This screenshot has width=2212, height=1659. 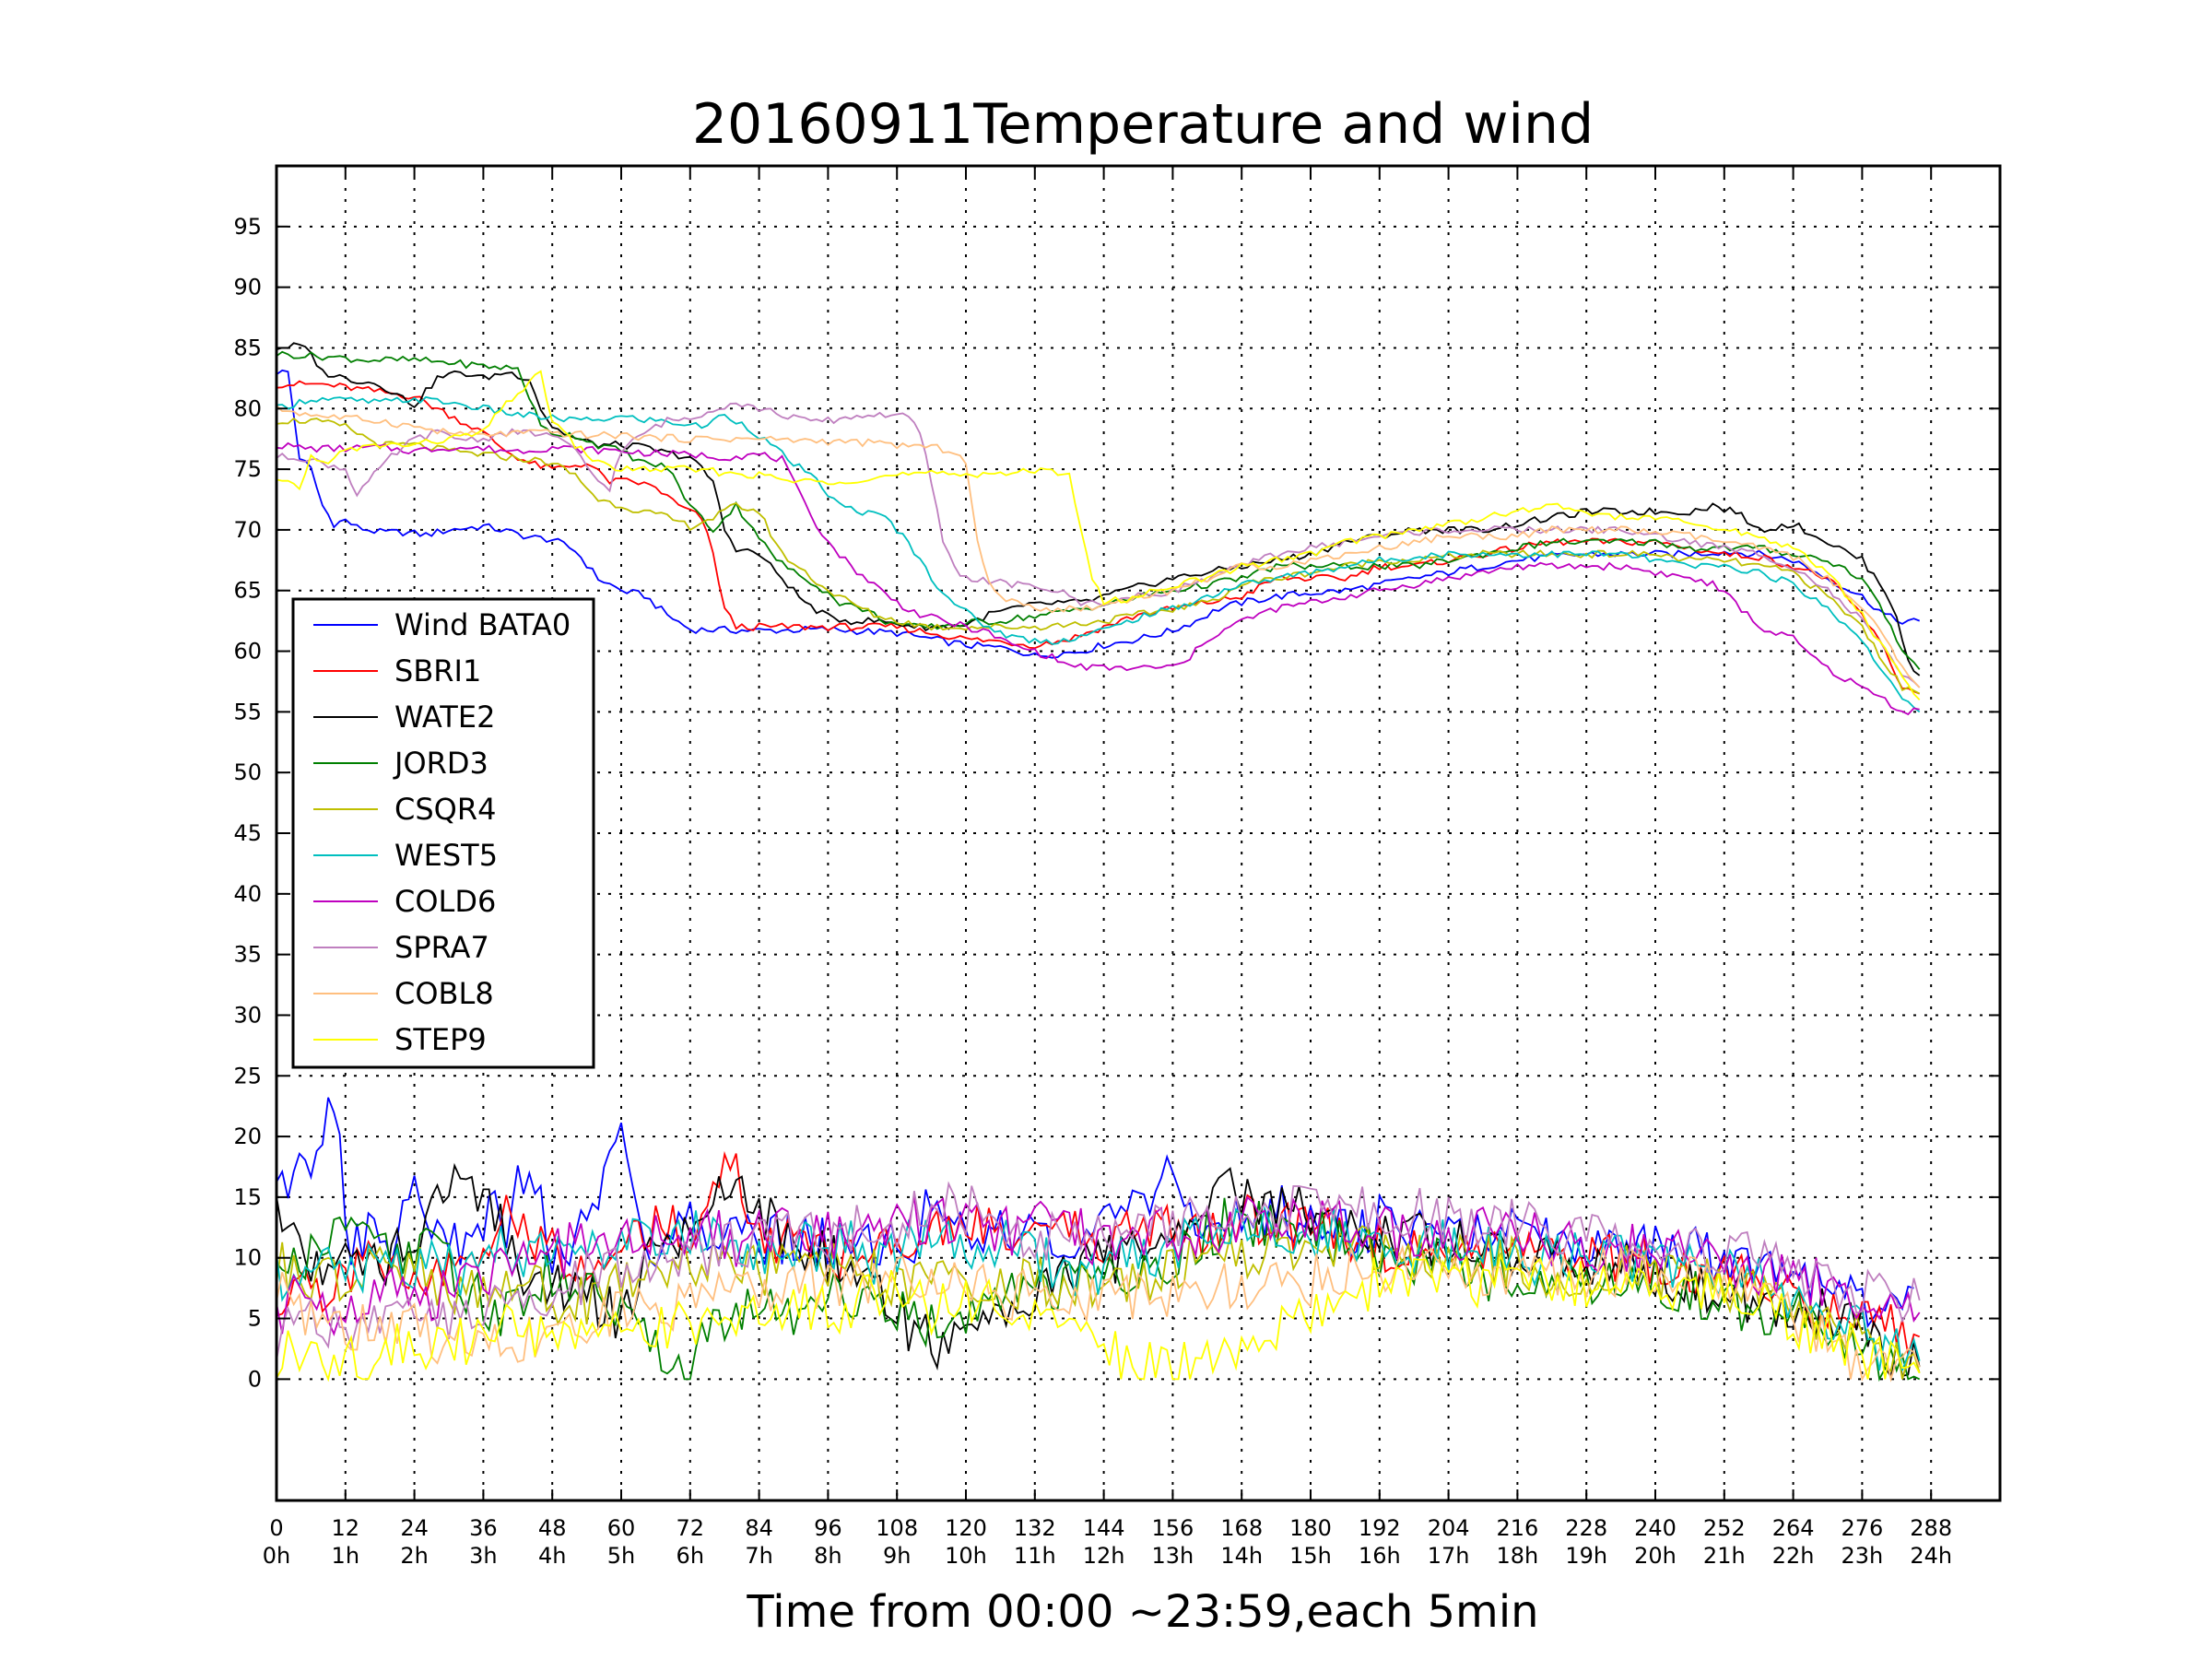 I want to click on x-tick-label: 120, so click(x=966, y=1528).